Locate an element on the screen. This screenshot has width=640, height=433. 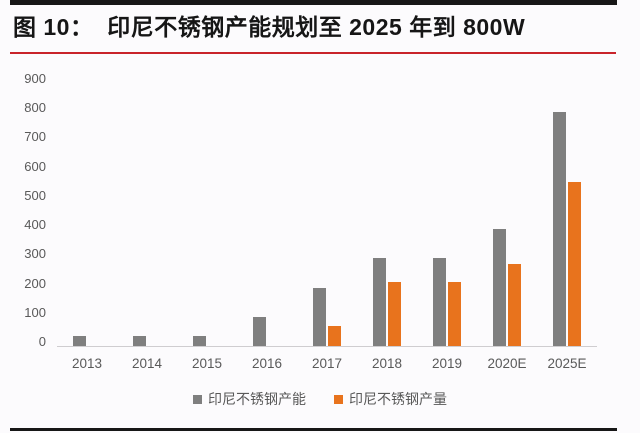
x-tick-label: 2016 is located at coordinates (267, 363).